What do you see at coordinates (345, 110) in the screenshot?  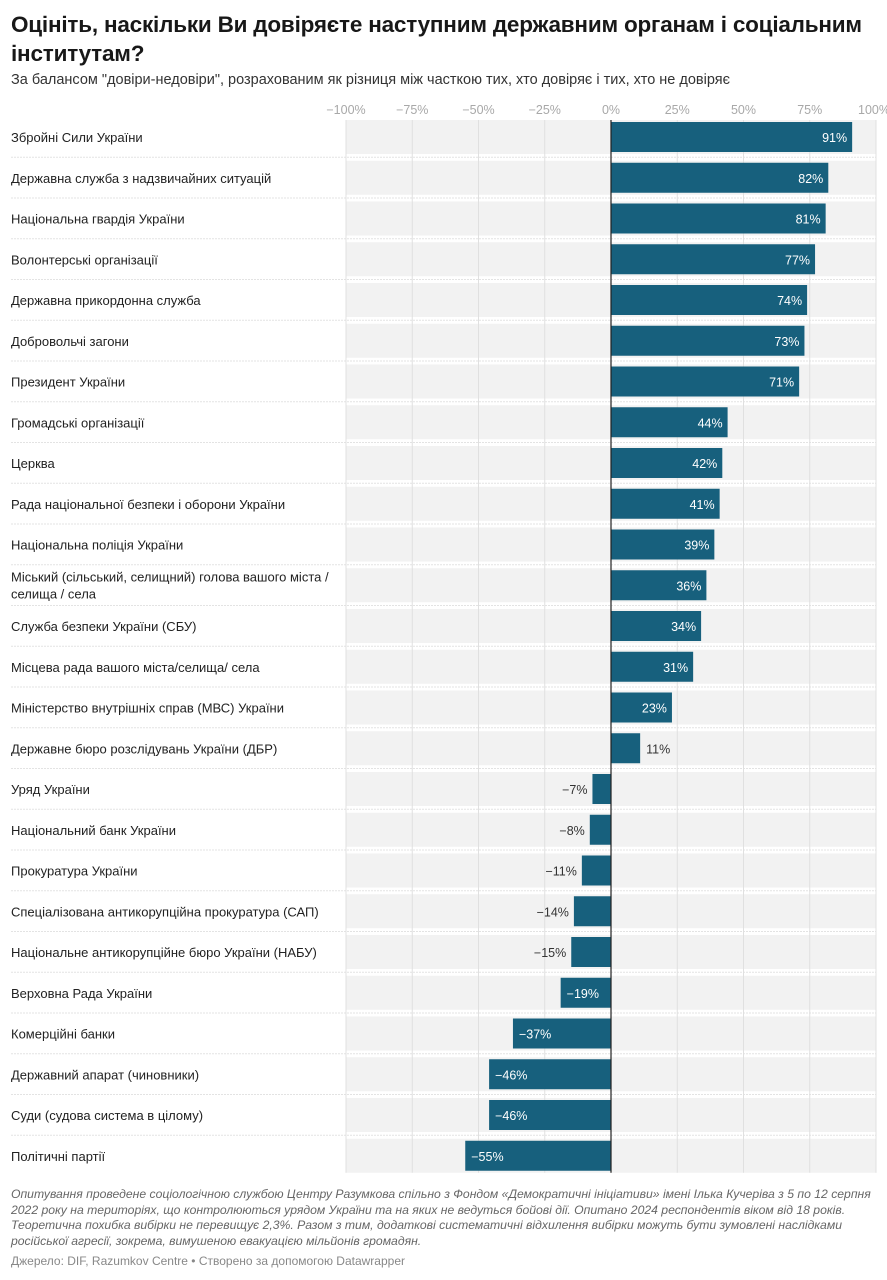 I see `x-tick-label: −100%` at bounding box center [345, 110].